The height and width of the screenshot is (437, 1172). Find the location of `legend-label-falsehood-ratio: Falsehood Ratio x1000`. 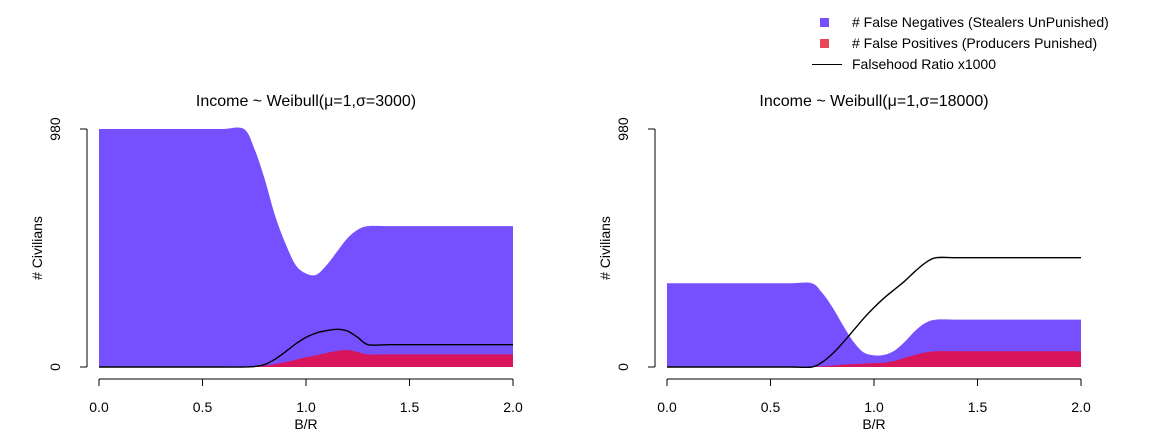

legend-label-falsehood-ratio: Falsehood Ratio x1000 is located at coordinates (924, 64).